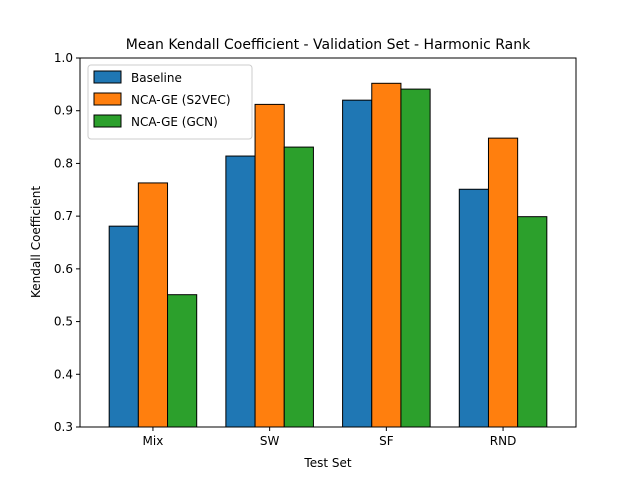 Image resolution: width=640 pixels, height=480 pixels. What do you see at coordinates (63, 269) in the screenshot?
I see `y-tick-label: 0.6` at bounding box center [63, 269].